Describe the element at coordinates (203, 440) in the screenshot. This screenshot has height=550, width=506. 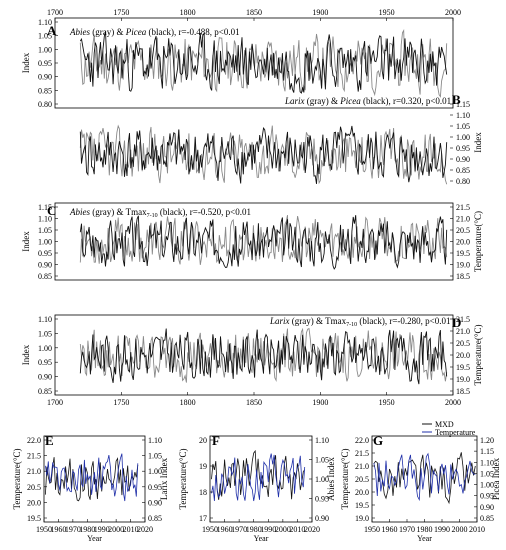
I see `y-tick-label: 20` at that location.